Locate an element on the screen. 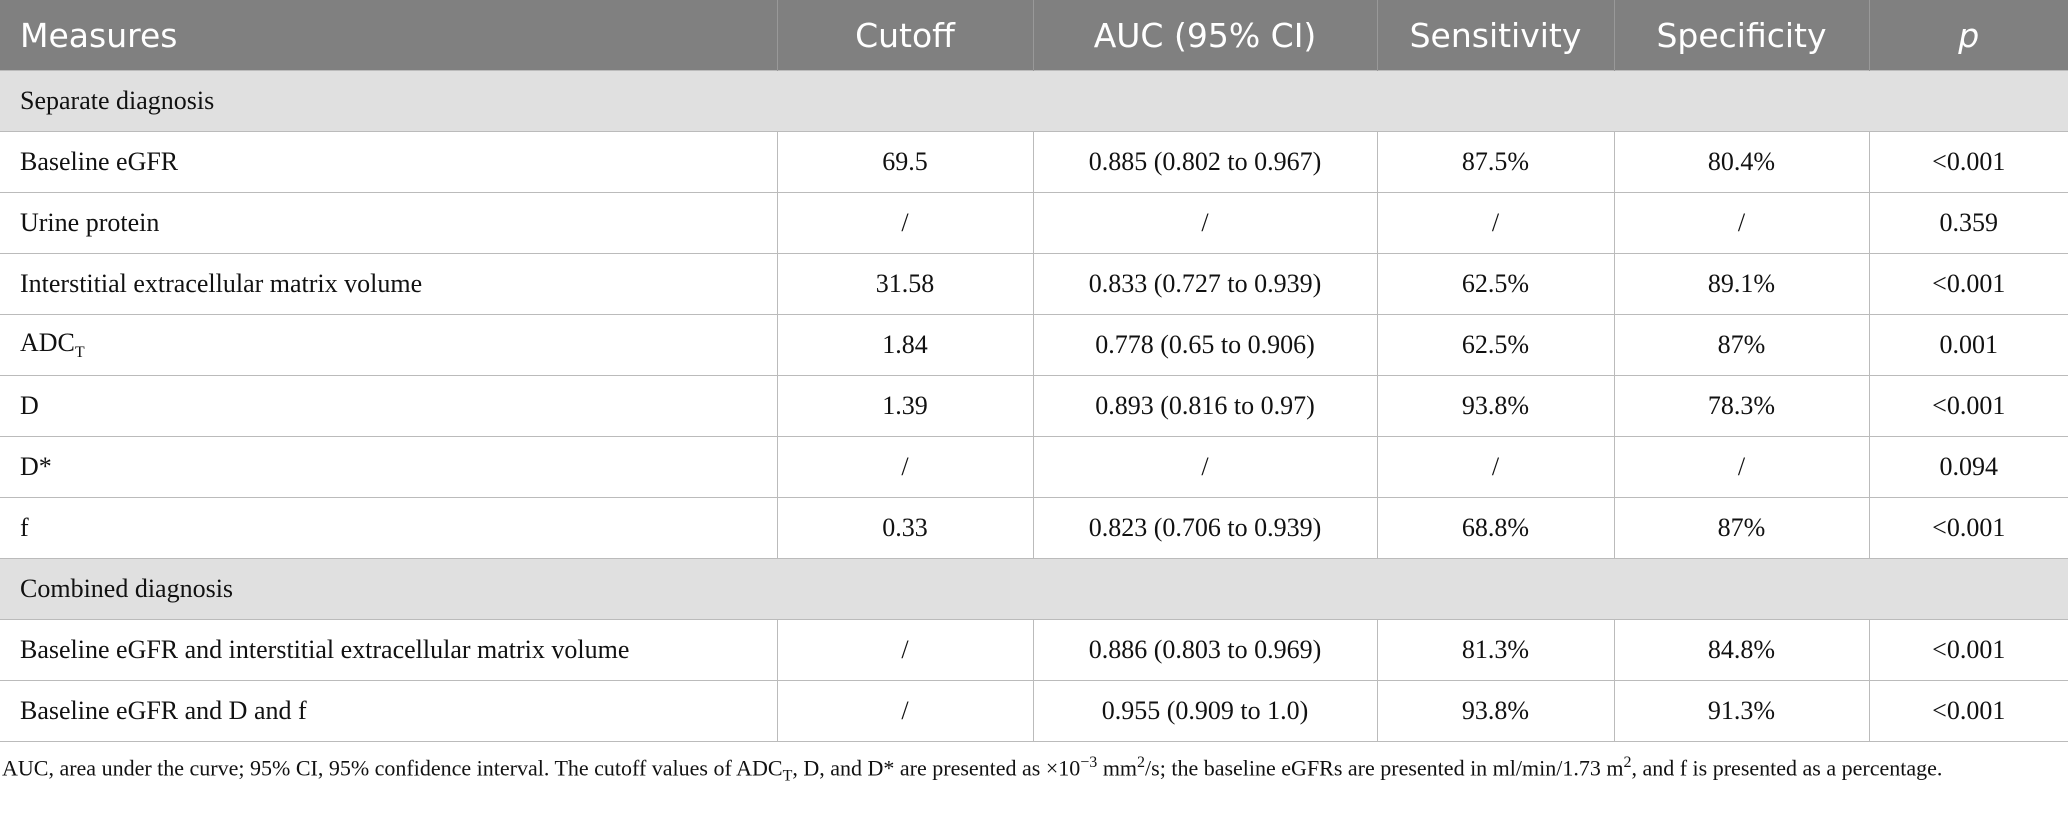 Image resolution: width=2068 pixels, height=838 pixels. cell: Urine protein is located at coordinates (389, 223).